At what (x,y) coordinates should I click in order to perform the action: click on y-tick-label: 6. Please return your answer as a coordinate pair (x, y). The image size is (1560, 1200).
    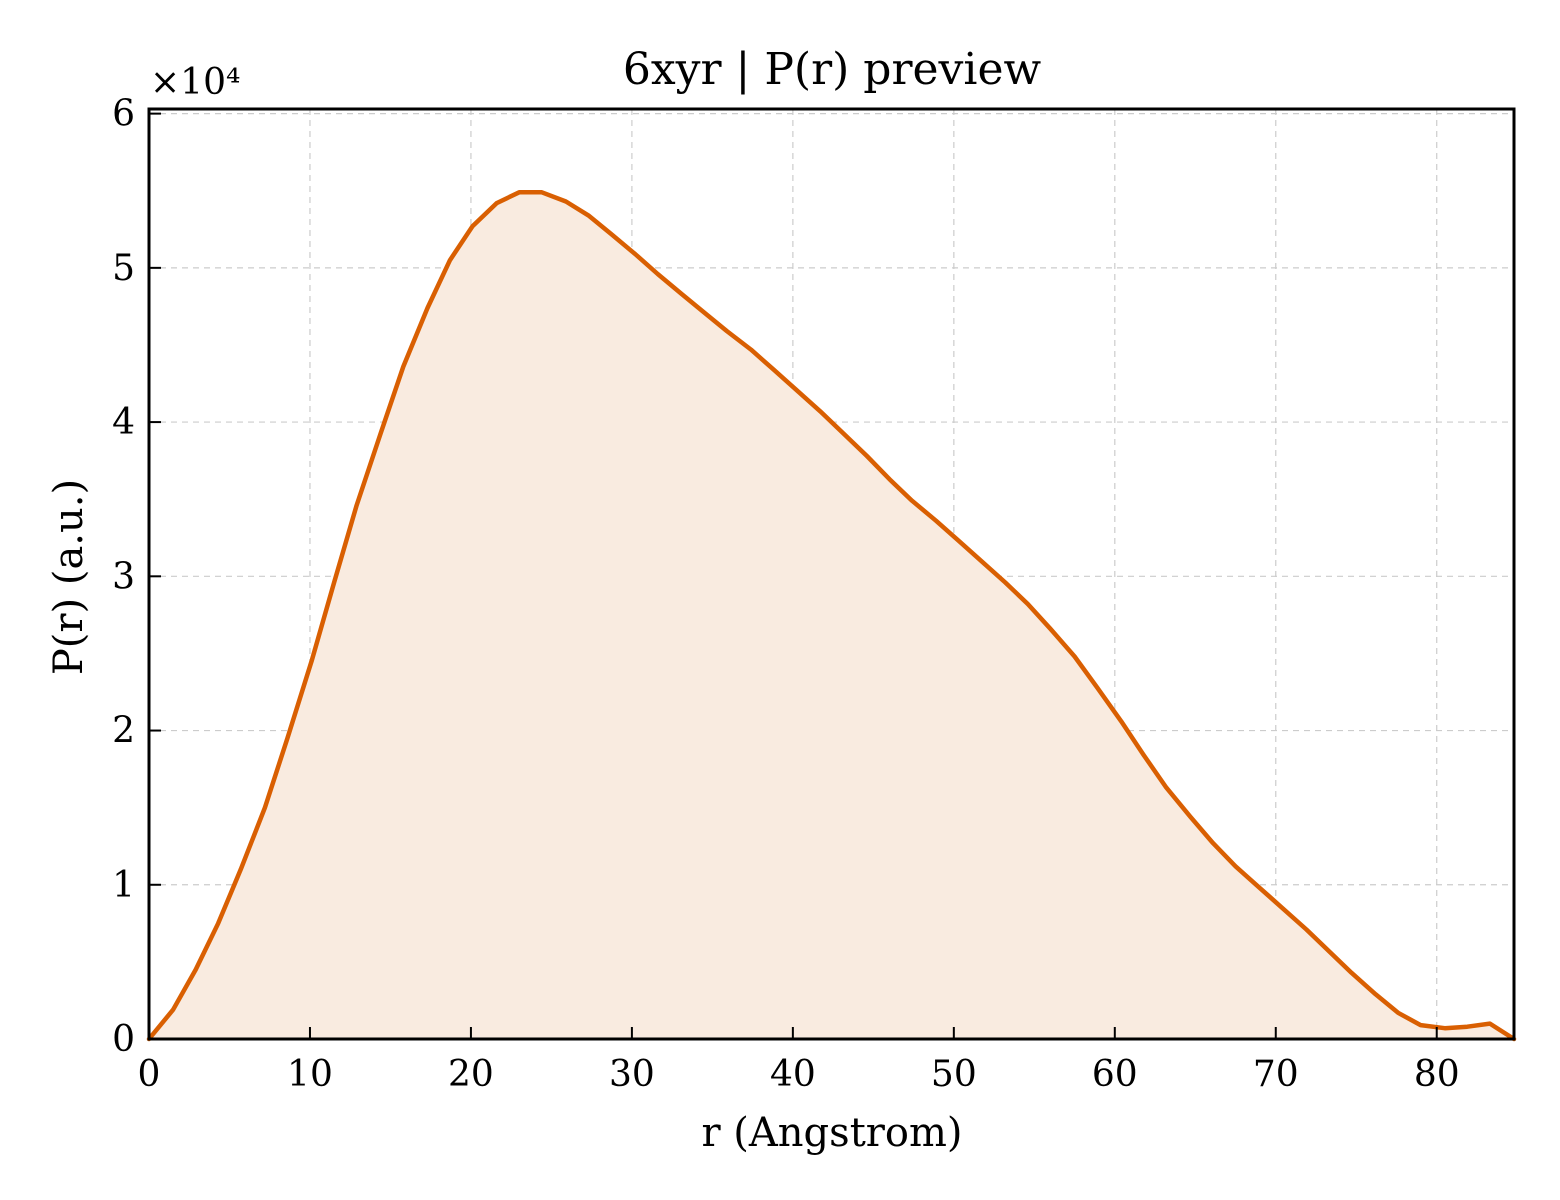
    Looking at the image, I should click on (123, 114).